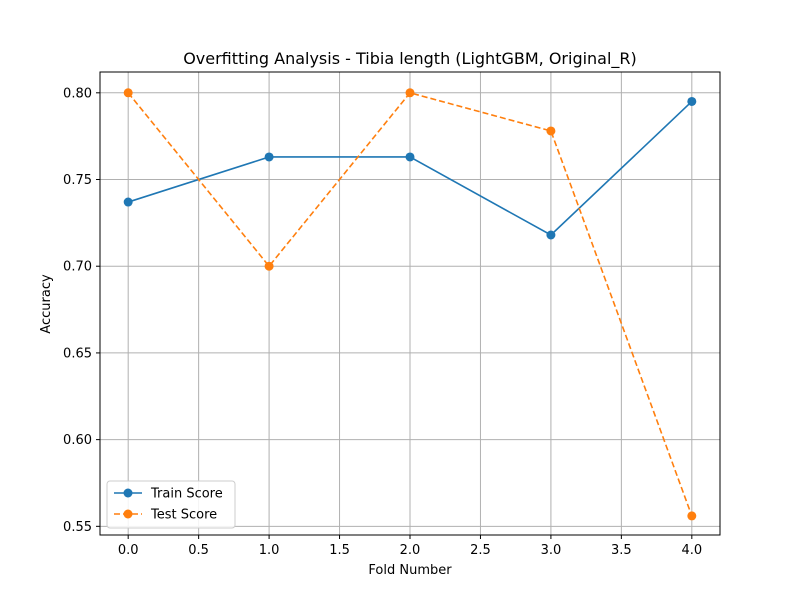  Describe the element at coordinates (46, 304) in the screenshot. I see `y-axis-label: Accuracy` at that location.